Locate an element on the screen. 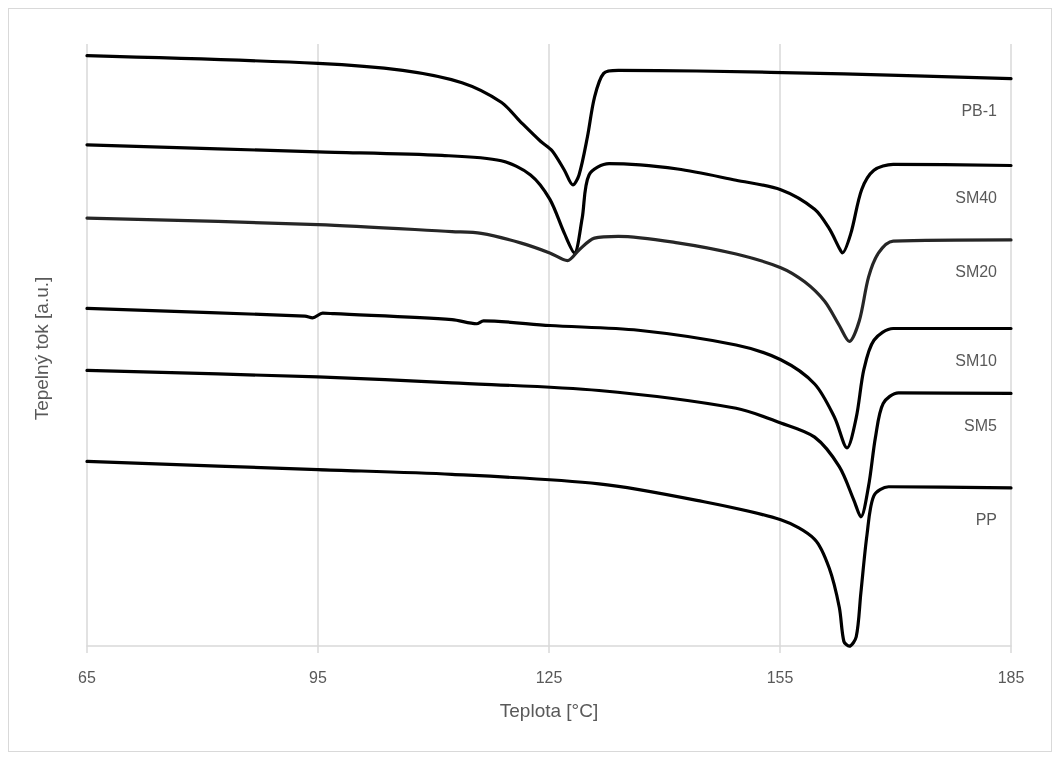 This screenshot has width=1060, height=760. x-tick-label: 155 is located at coordinates (780, 677).